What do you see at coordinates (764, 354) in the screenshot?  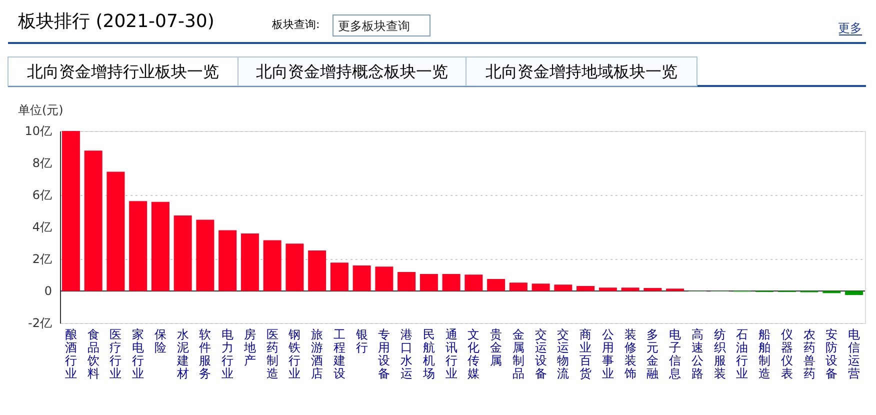 I see `x-tick-label: 船舶制造` at bounding box center [764, 354].